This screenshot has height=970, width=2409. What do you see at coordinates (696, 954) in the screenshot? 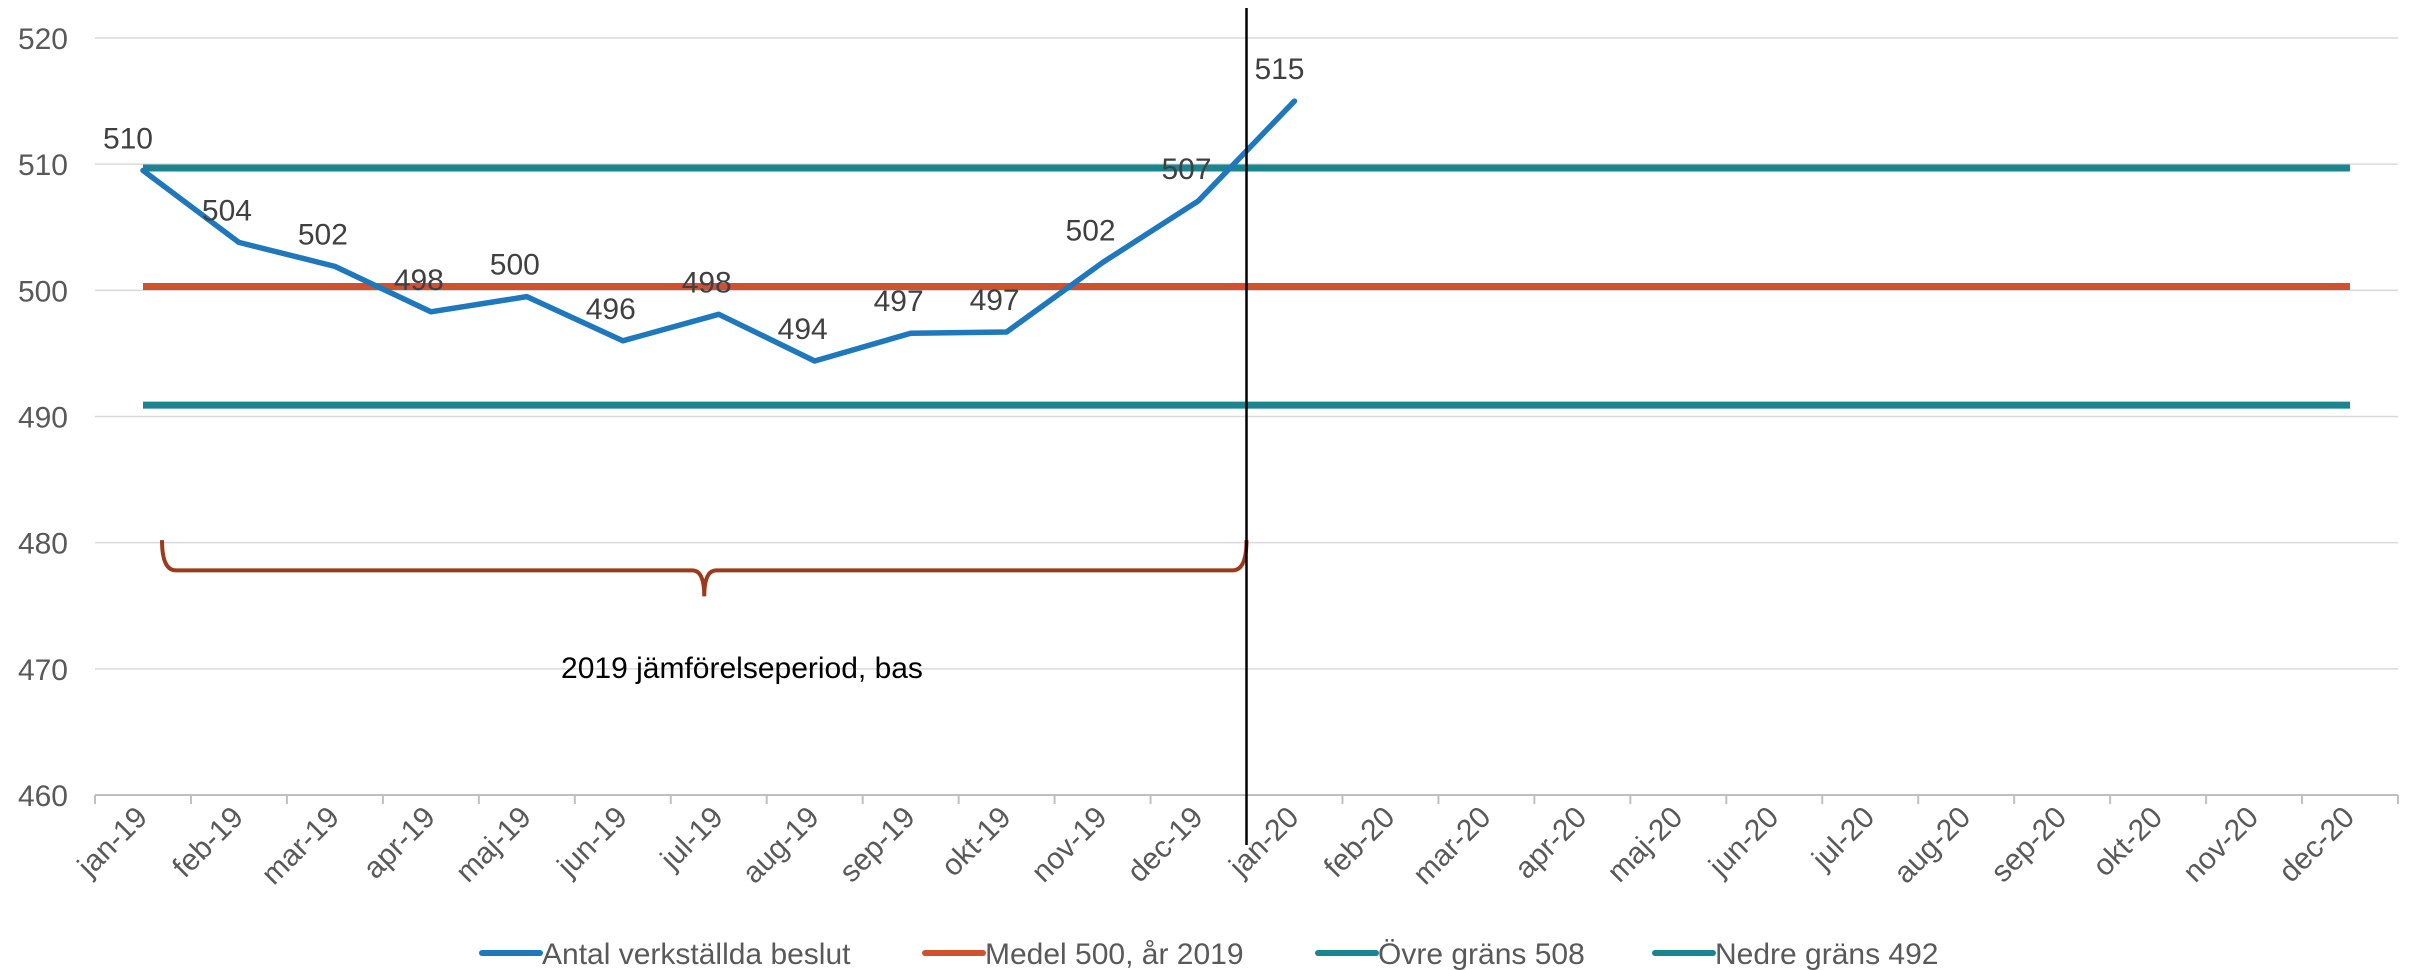
I see `legend-label: Antal verkställda beslut` at bounding box center [696, 954].